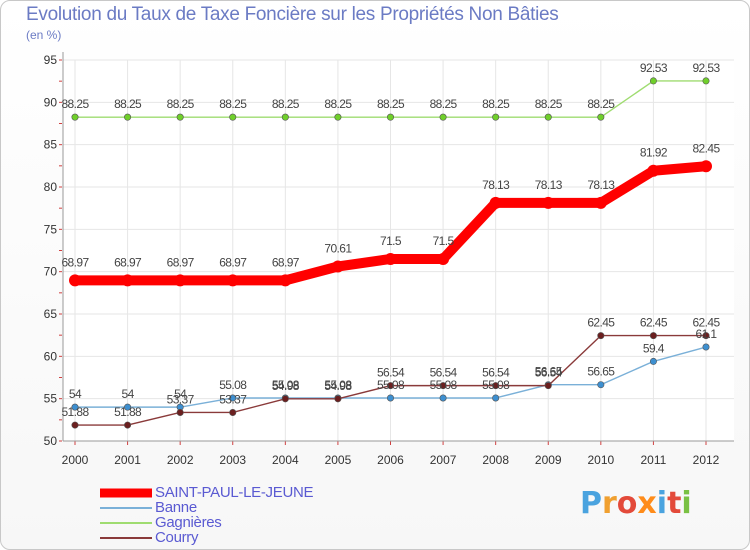  What do you see at coordinates (600, 460) in the screenshot?
I see `x-tick-label: 2010` at bounding box center [600, 460].